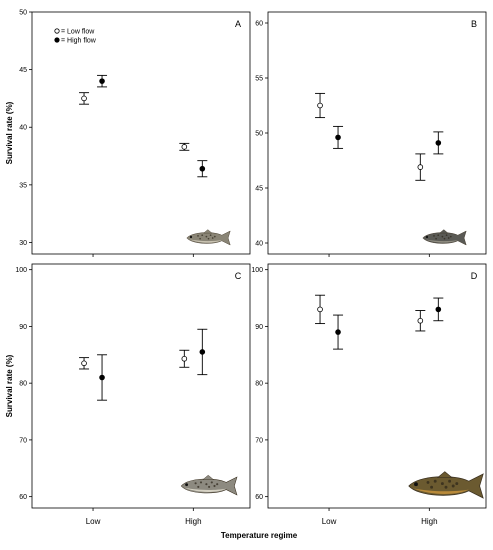 The image size is (493, 550). I want to click on y-tick-label: 35, so click(23, 185).